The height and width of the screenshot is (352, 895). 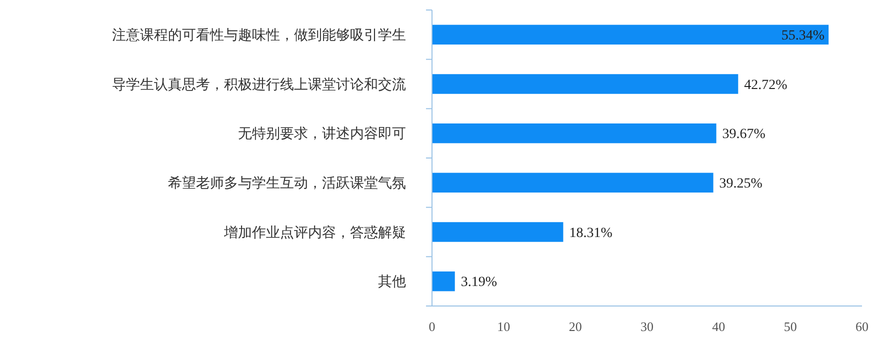 What do you see at coordinates (719, 326) in the screenshot?
I see `x-tick-label: 40` at bounding box center [719, 326].